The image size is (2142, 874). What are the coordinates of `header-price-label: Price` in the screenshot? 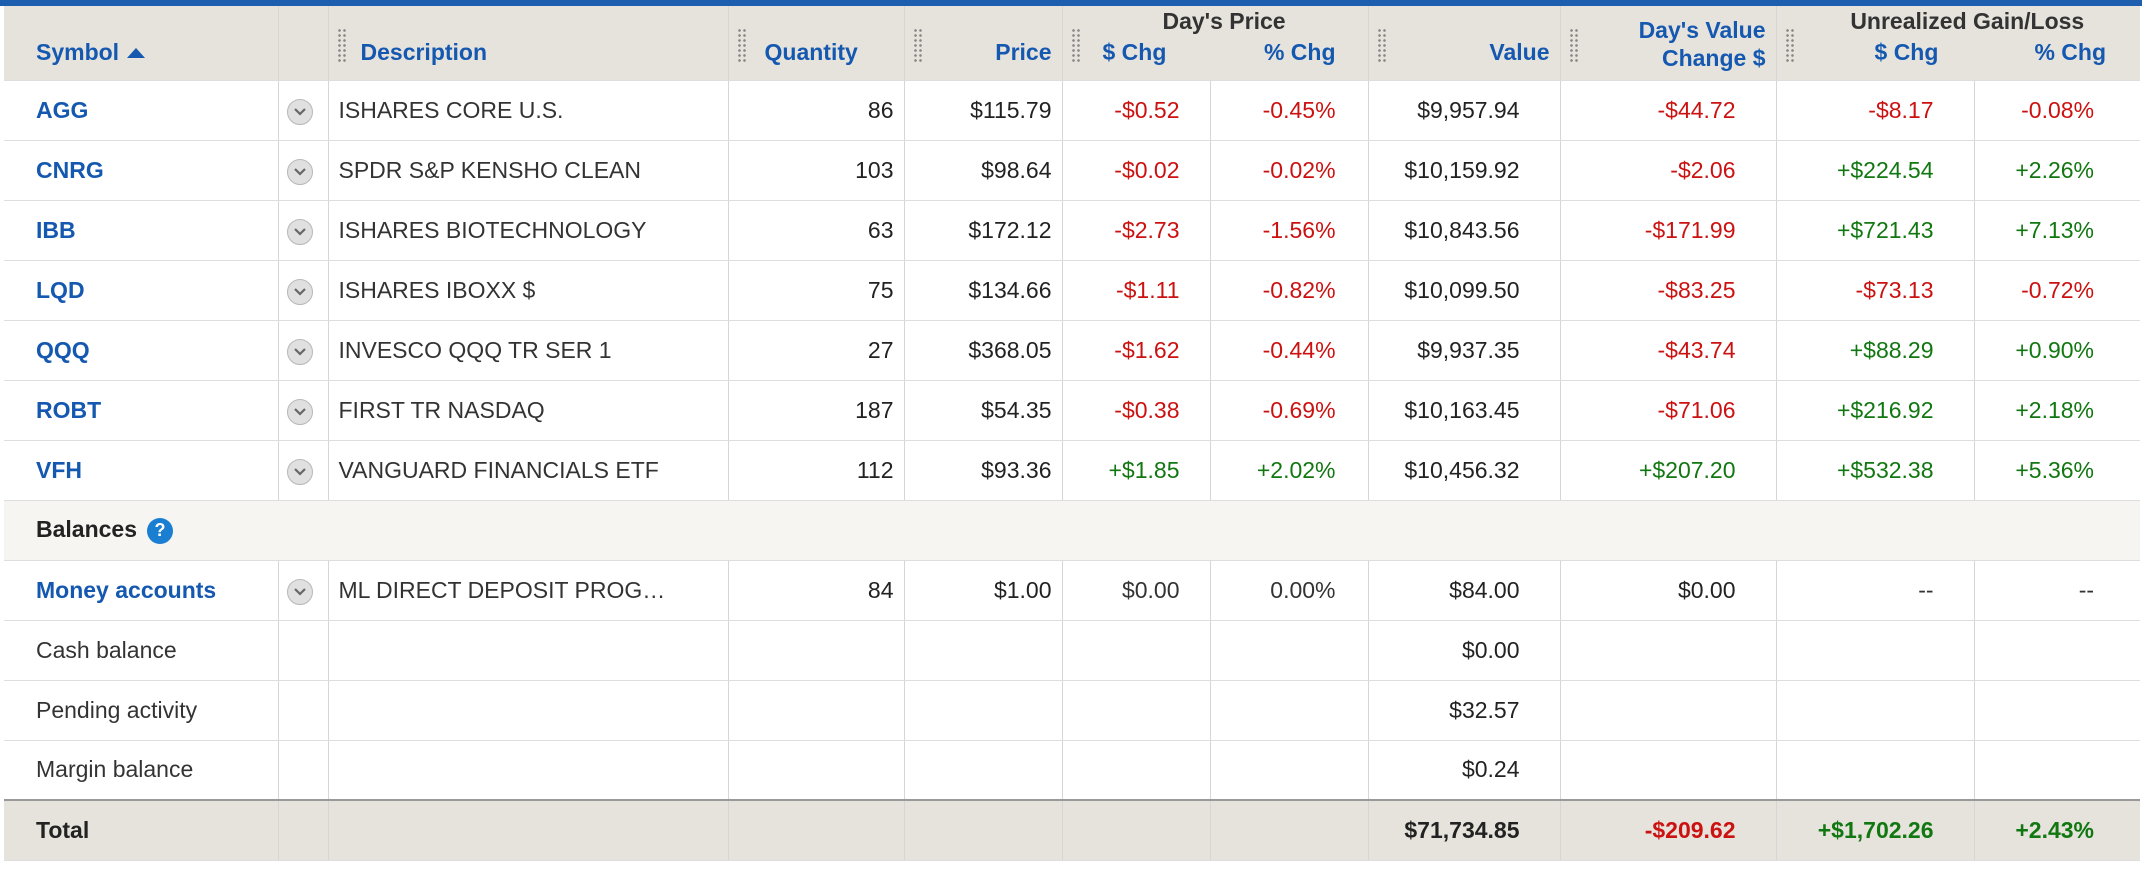 It's located at (1023, 51).